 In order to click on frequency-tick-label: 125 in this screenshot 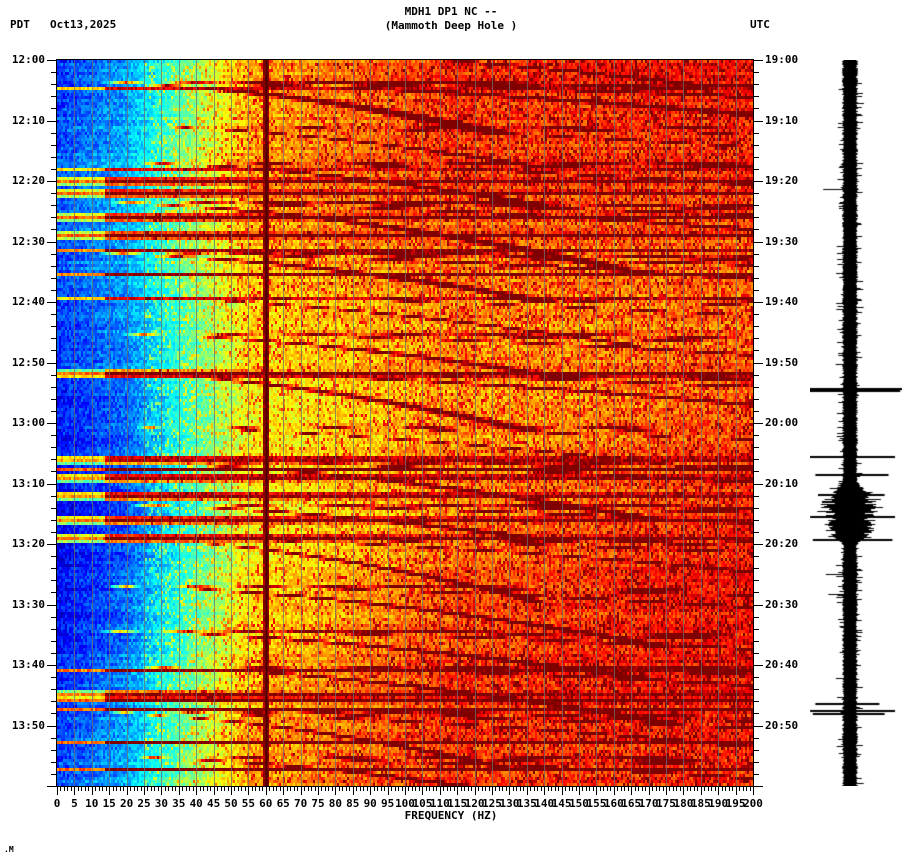, I will do `click(492, 803)`.